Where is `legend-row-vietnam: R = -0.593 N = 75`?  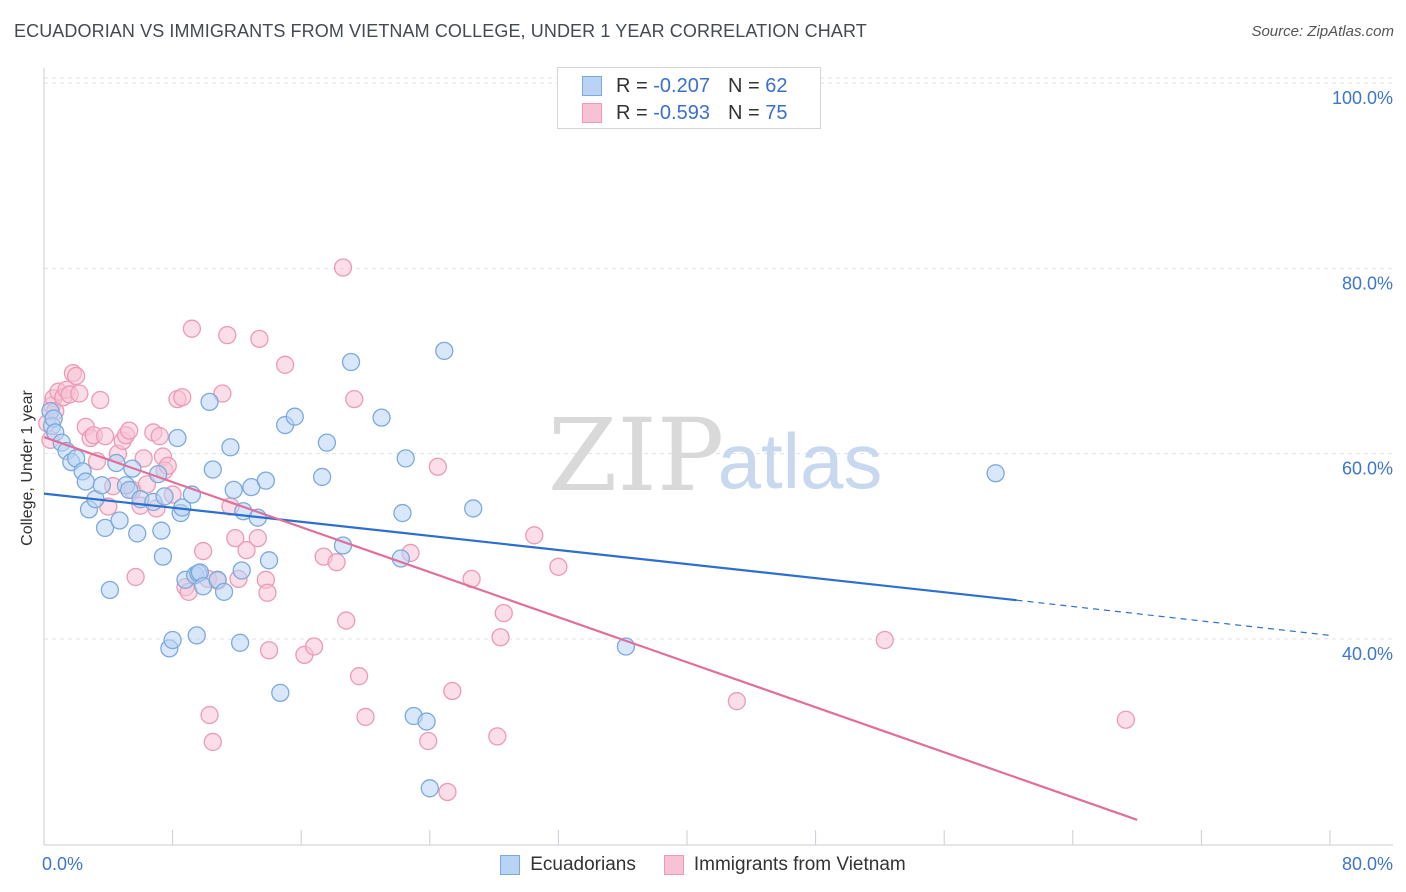 legend-row-vietnam: R = -0.593 N = 75 is located at coordinates (684, 113).